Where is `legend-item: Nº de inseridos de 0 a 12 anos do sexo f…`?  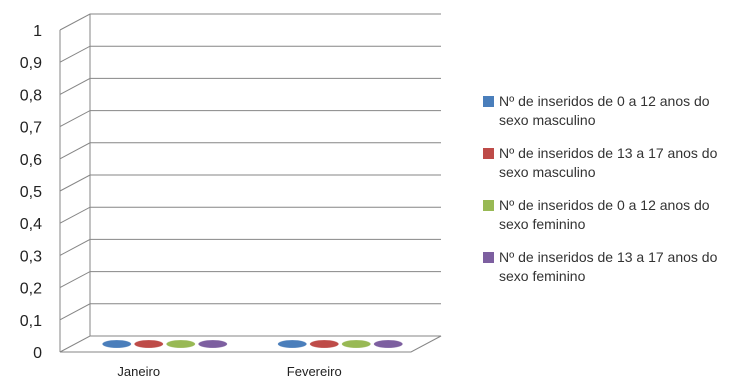 legend-item: Nº de inseridos de 0 a 12 anos do sexo f… is located at coordinates (603, 215).